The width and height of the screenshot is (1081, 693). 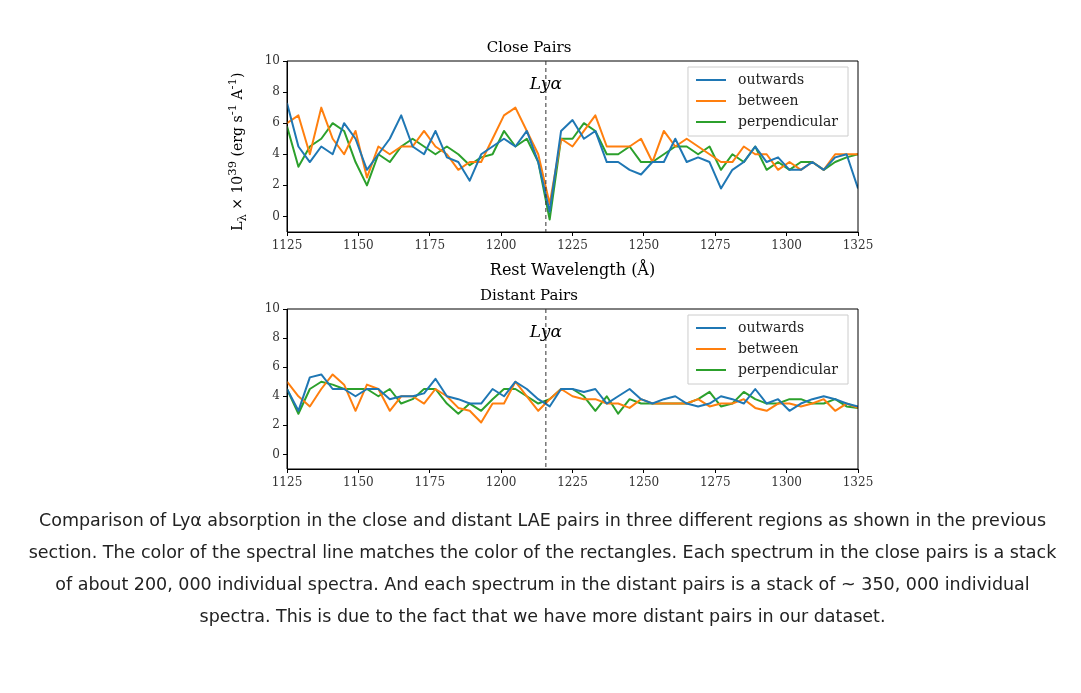 I want to click on chart-title: Close Pairs, so click(x=529, y=46).